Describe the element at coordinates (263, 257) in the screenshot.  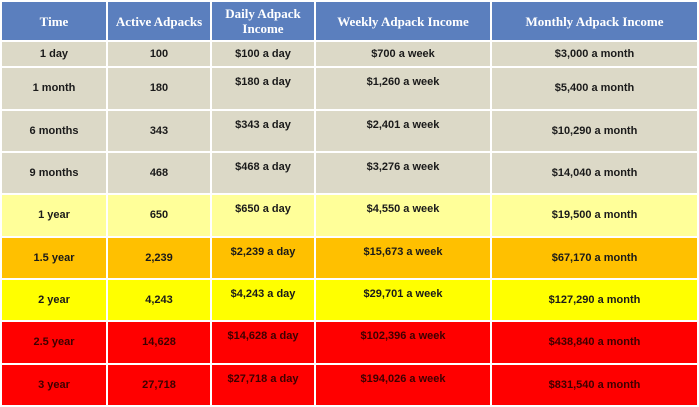
I see `cell-daily: $2,239 a day` at that location.